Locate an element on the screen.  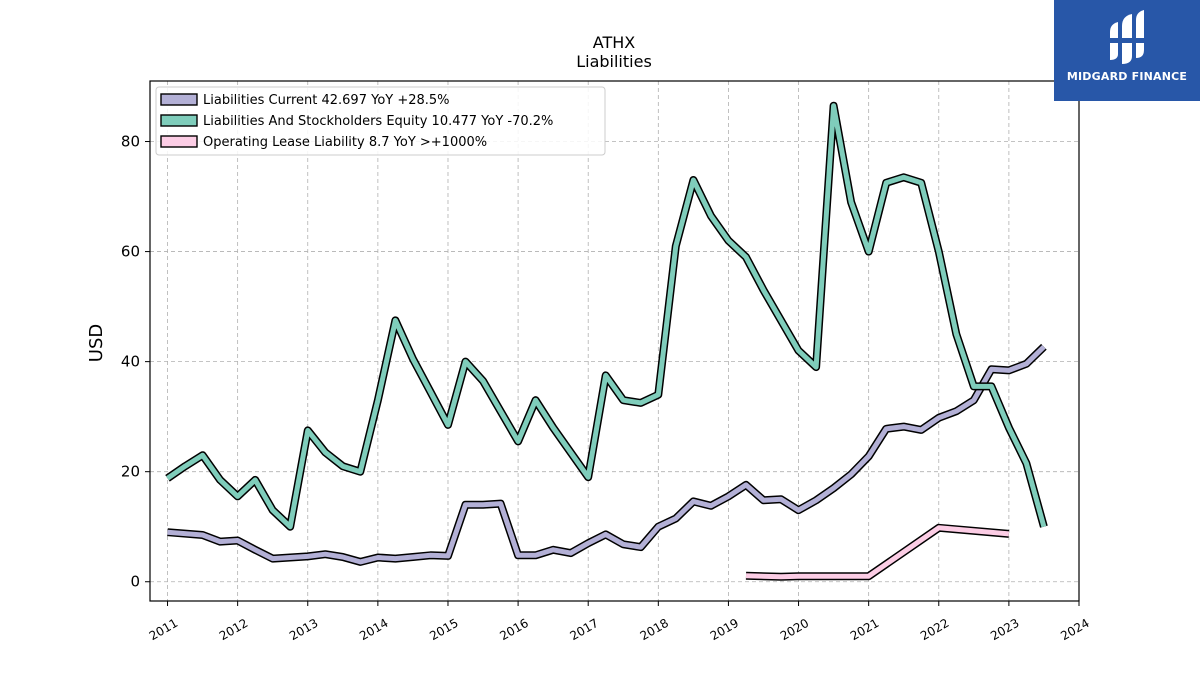
legend-box is located at coordinates (380, 121).